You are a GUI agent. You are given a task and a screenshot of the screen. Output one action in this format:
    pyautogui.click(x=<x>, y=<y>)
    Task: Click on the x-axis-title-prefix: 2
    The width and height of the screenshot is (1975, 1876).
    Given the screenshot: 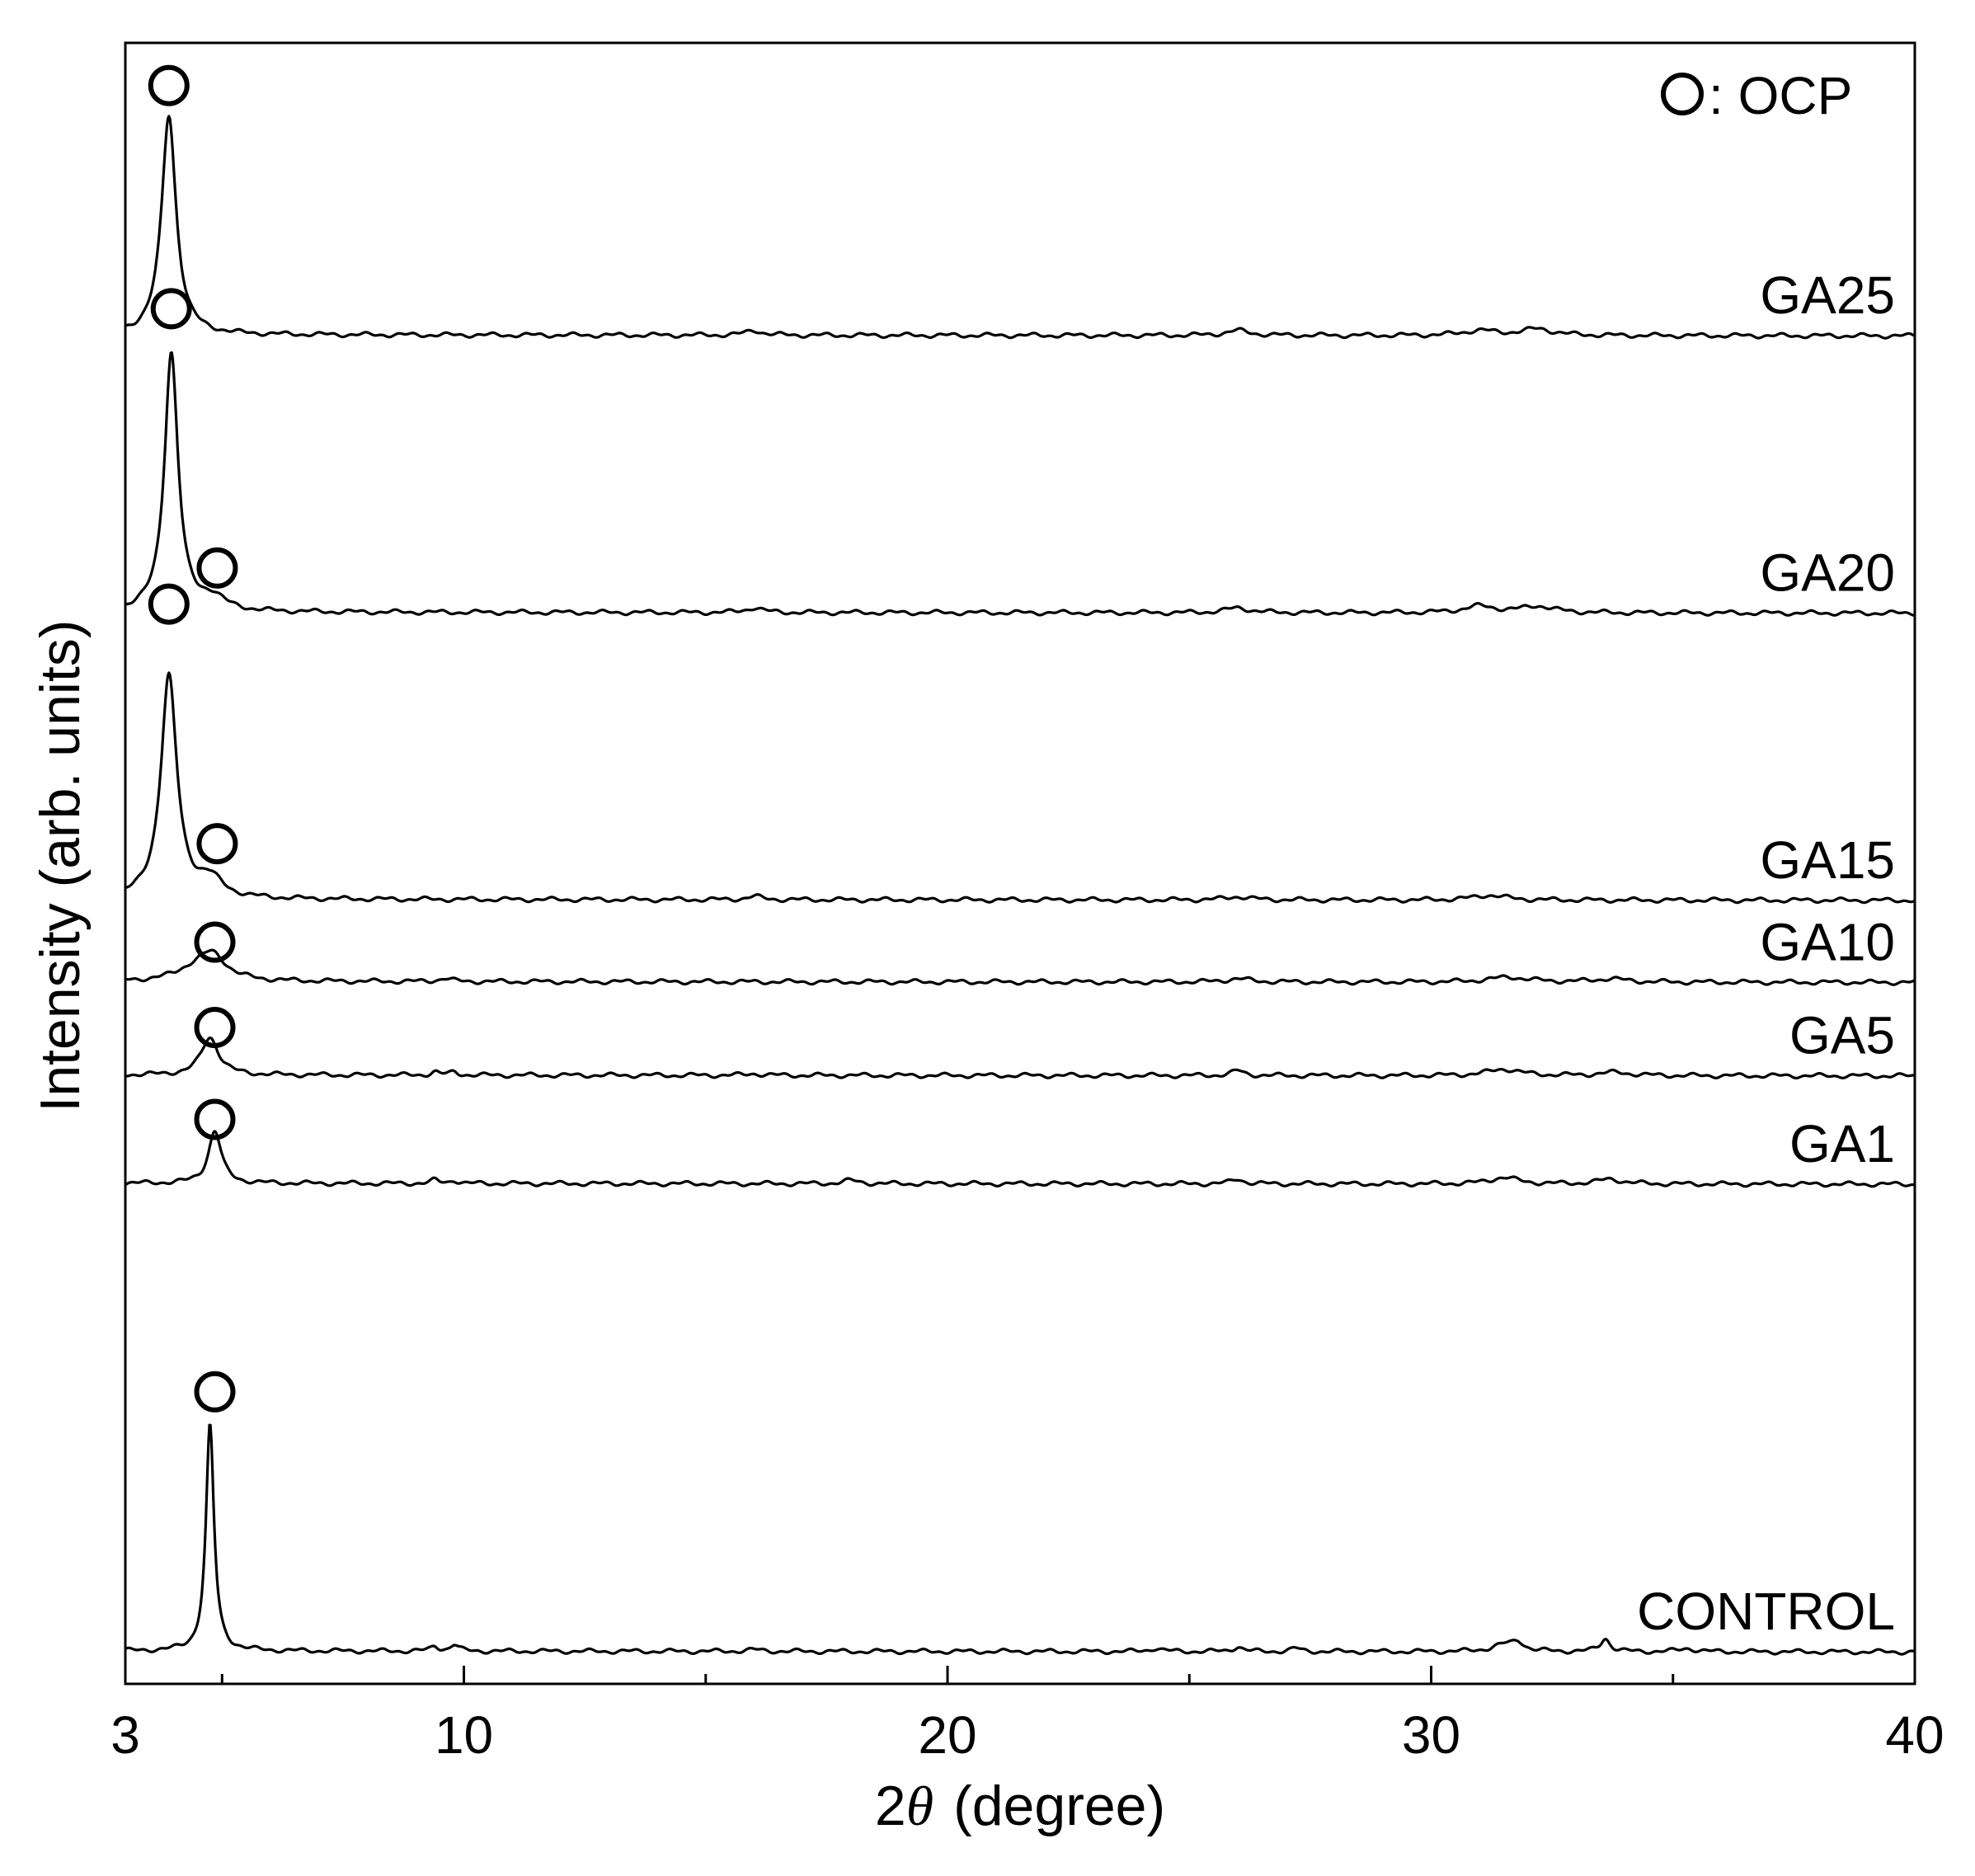 What is the action you would take?
    pyautogui.click(x=890, y=1806)
    